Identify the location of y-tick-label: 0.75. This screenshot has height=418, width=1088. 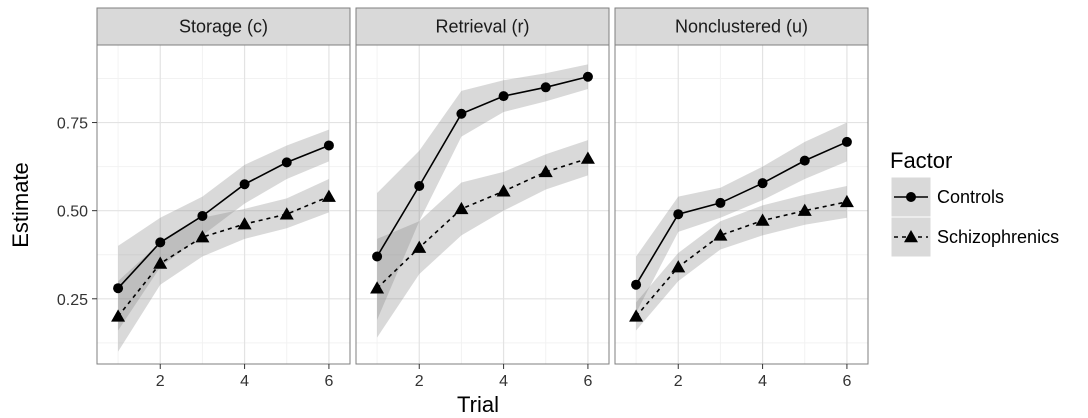
(72, 124).